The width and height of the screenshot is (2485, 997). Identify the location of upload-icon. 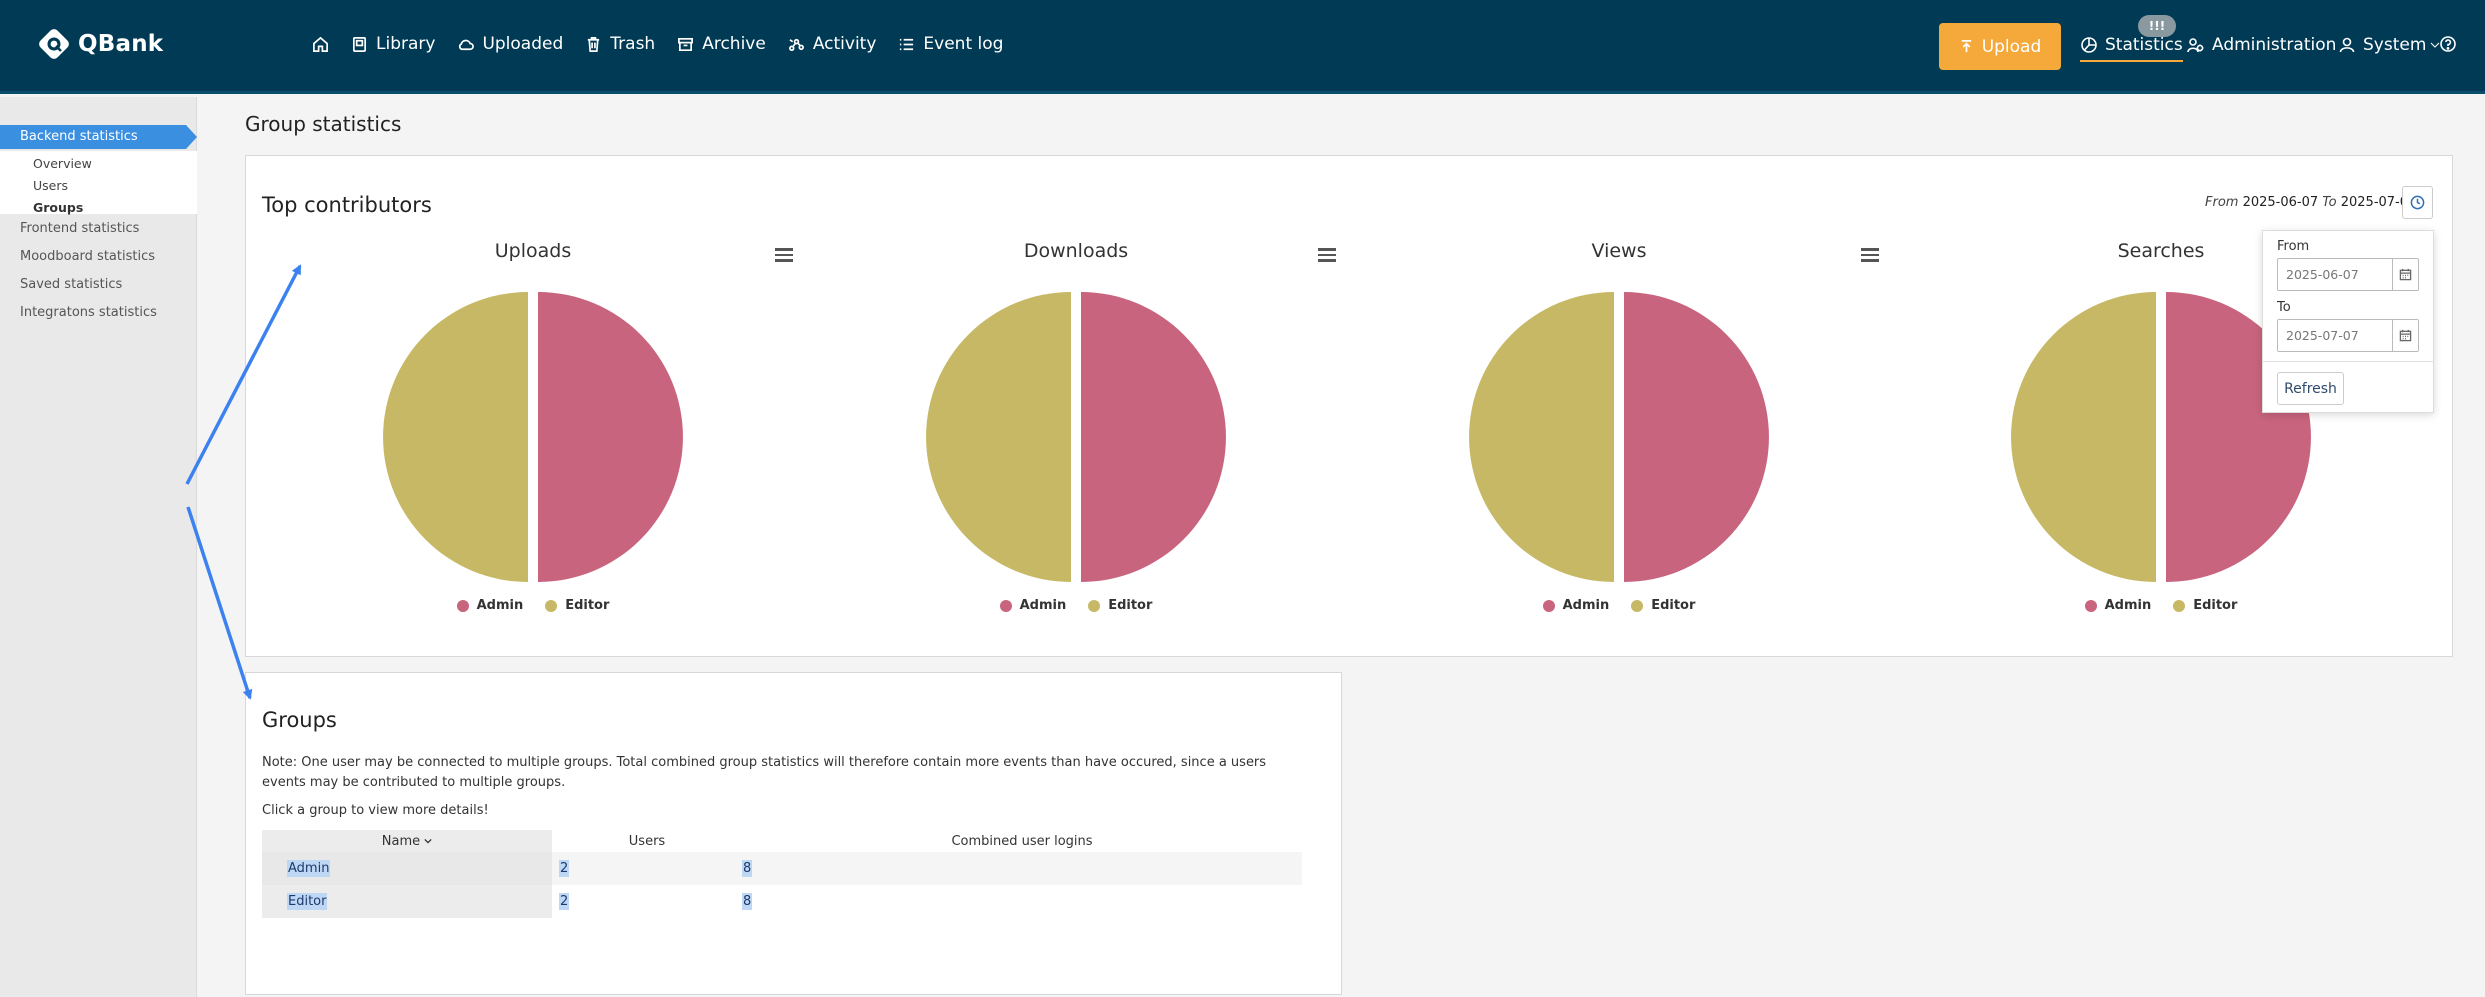
(1966, 46).